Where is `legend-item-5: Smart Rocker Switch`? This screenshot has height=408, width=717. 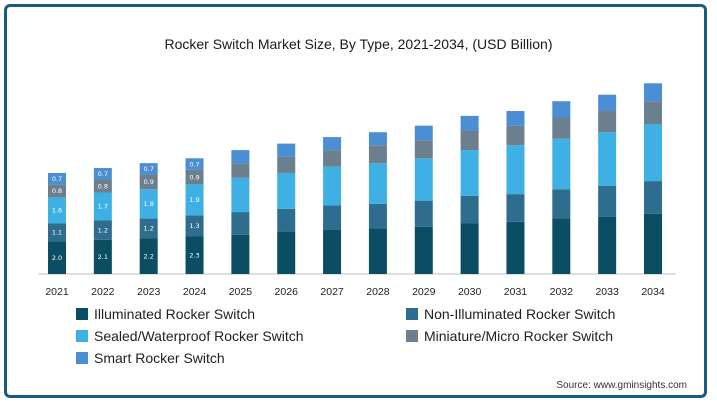
legend-item-5: Smart Rocker Switch is located at coordinates (241, 357).